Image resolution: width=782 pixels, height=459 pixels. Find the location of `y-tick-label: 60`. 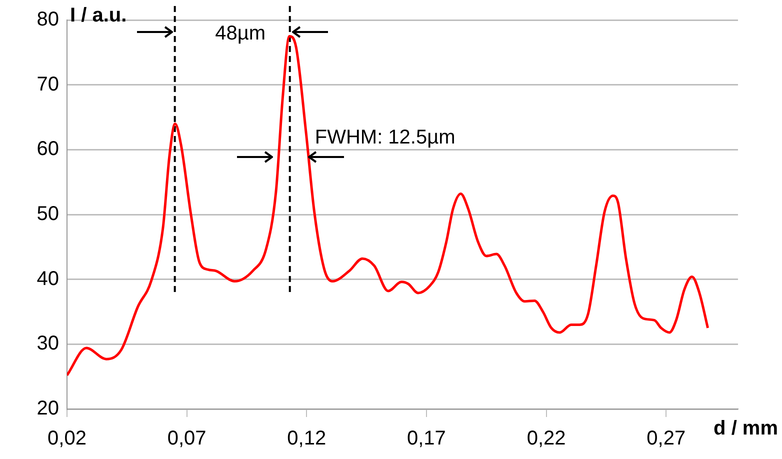

y-tick-label: 60 is located at coordinates (47, 149).